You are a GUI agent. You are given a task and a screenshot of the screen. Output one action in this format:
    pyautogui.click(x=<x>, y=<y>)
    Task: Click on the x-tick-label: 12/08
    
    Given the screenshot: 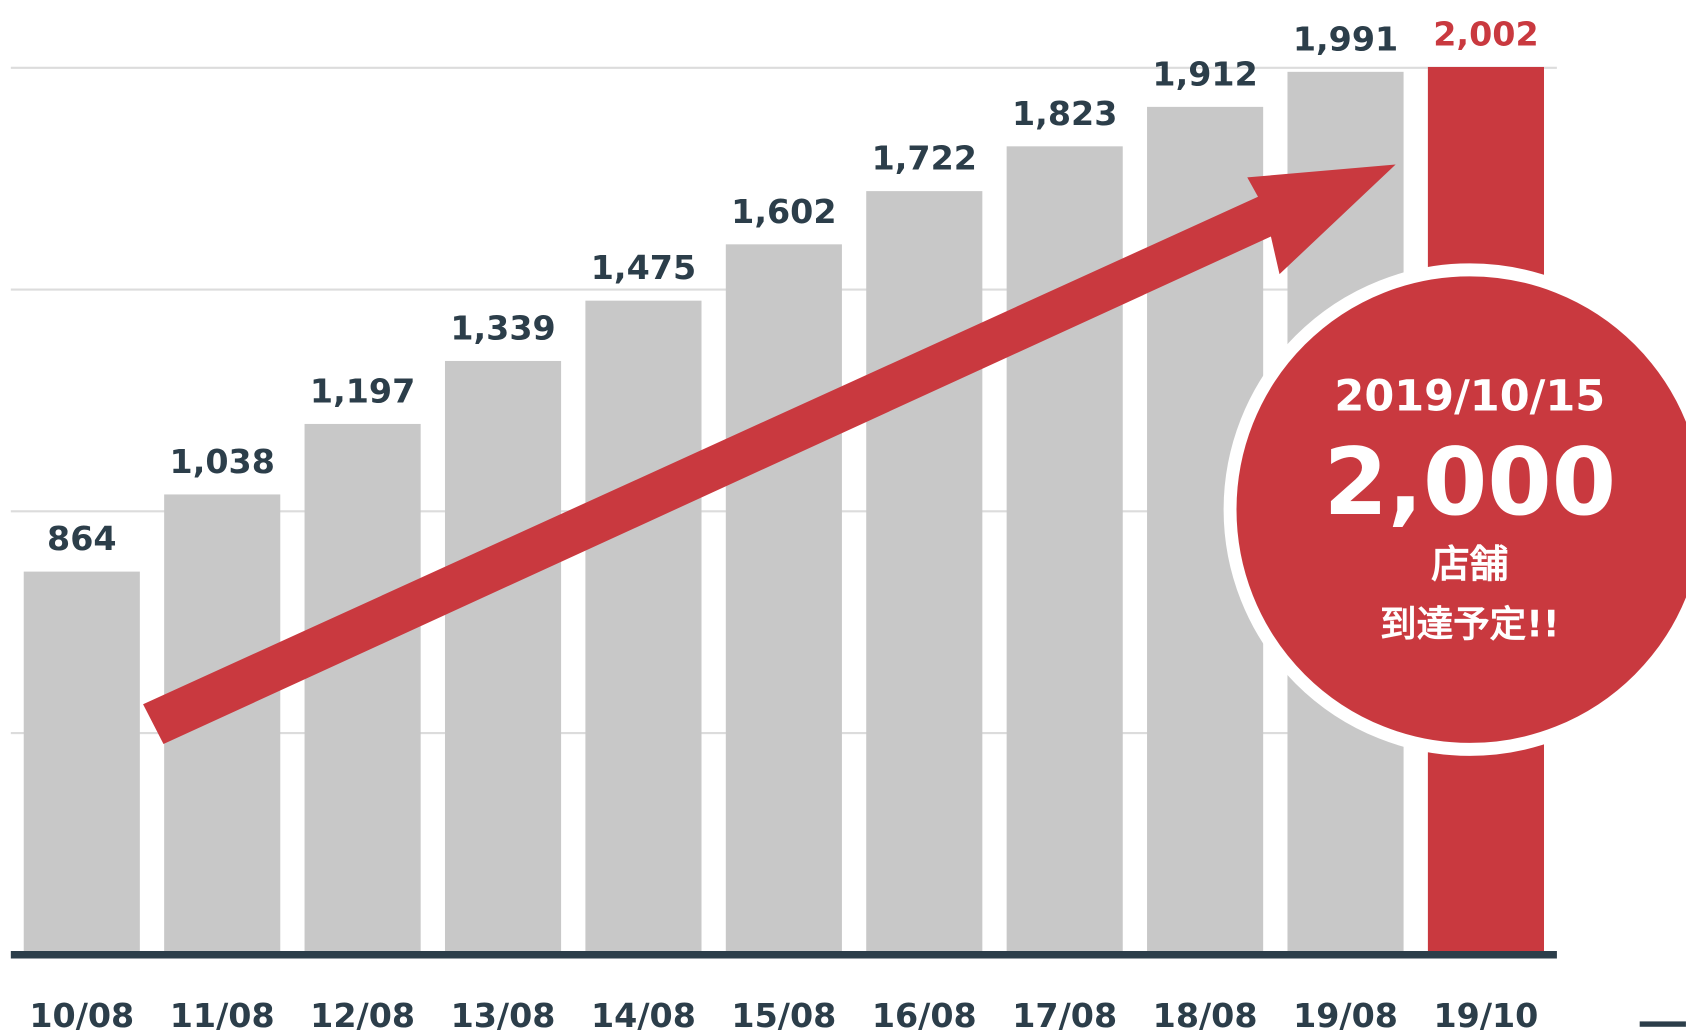 What is the action you would take?
    pyautogui.click(x=362, y=1013)
    